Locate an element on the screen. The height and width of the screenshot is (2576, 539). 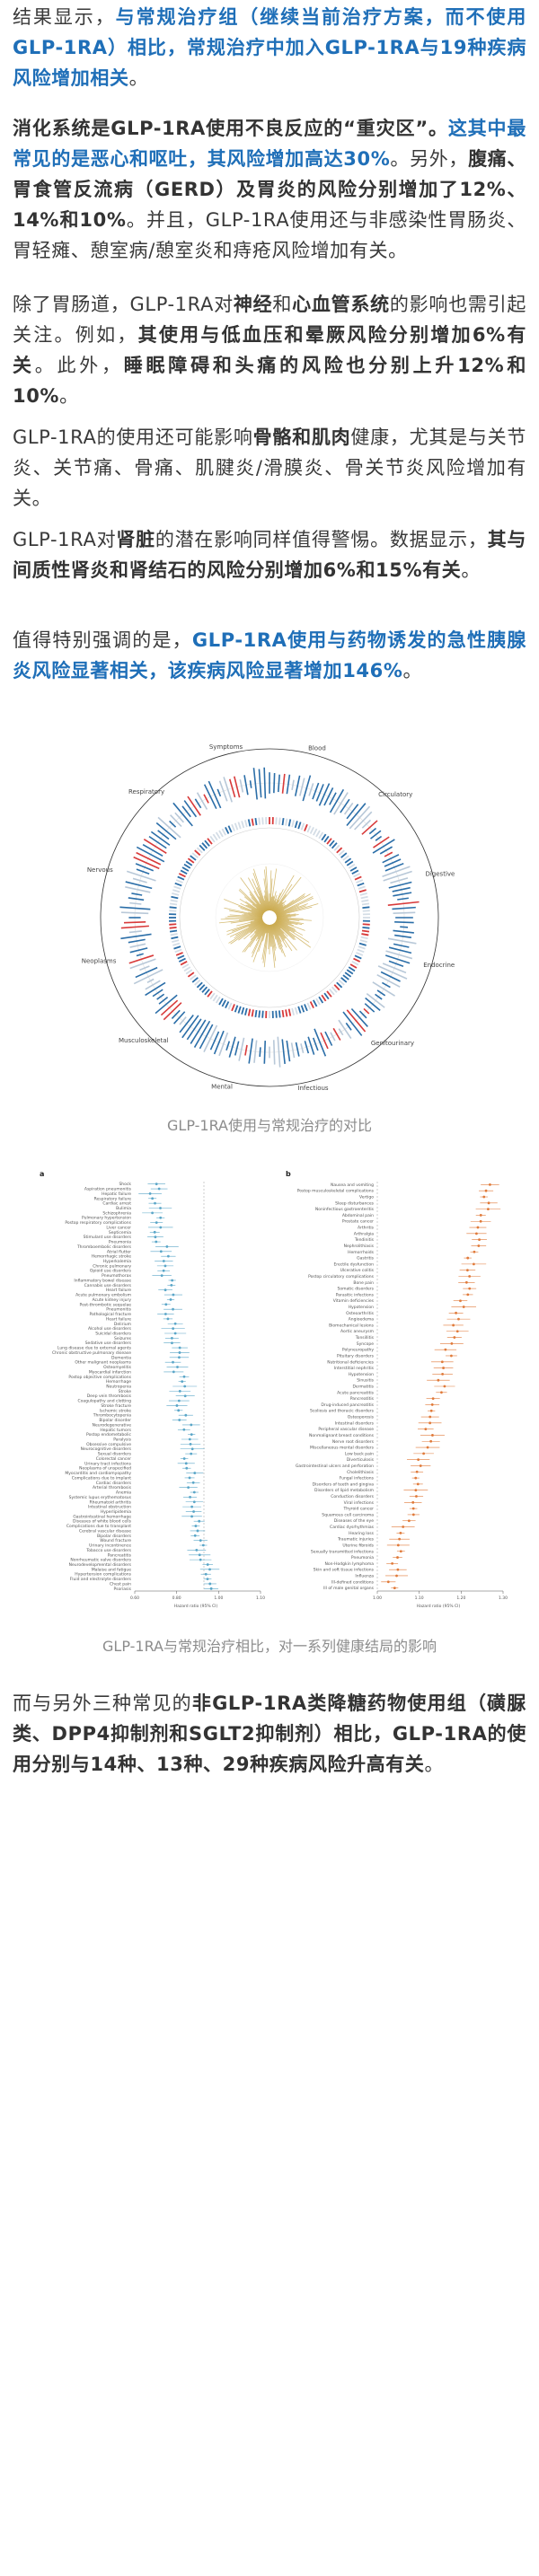
outcome-label: Dermatitis is located at coordinates (363, 1387).